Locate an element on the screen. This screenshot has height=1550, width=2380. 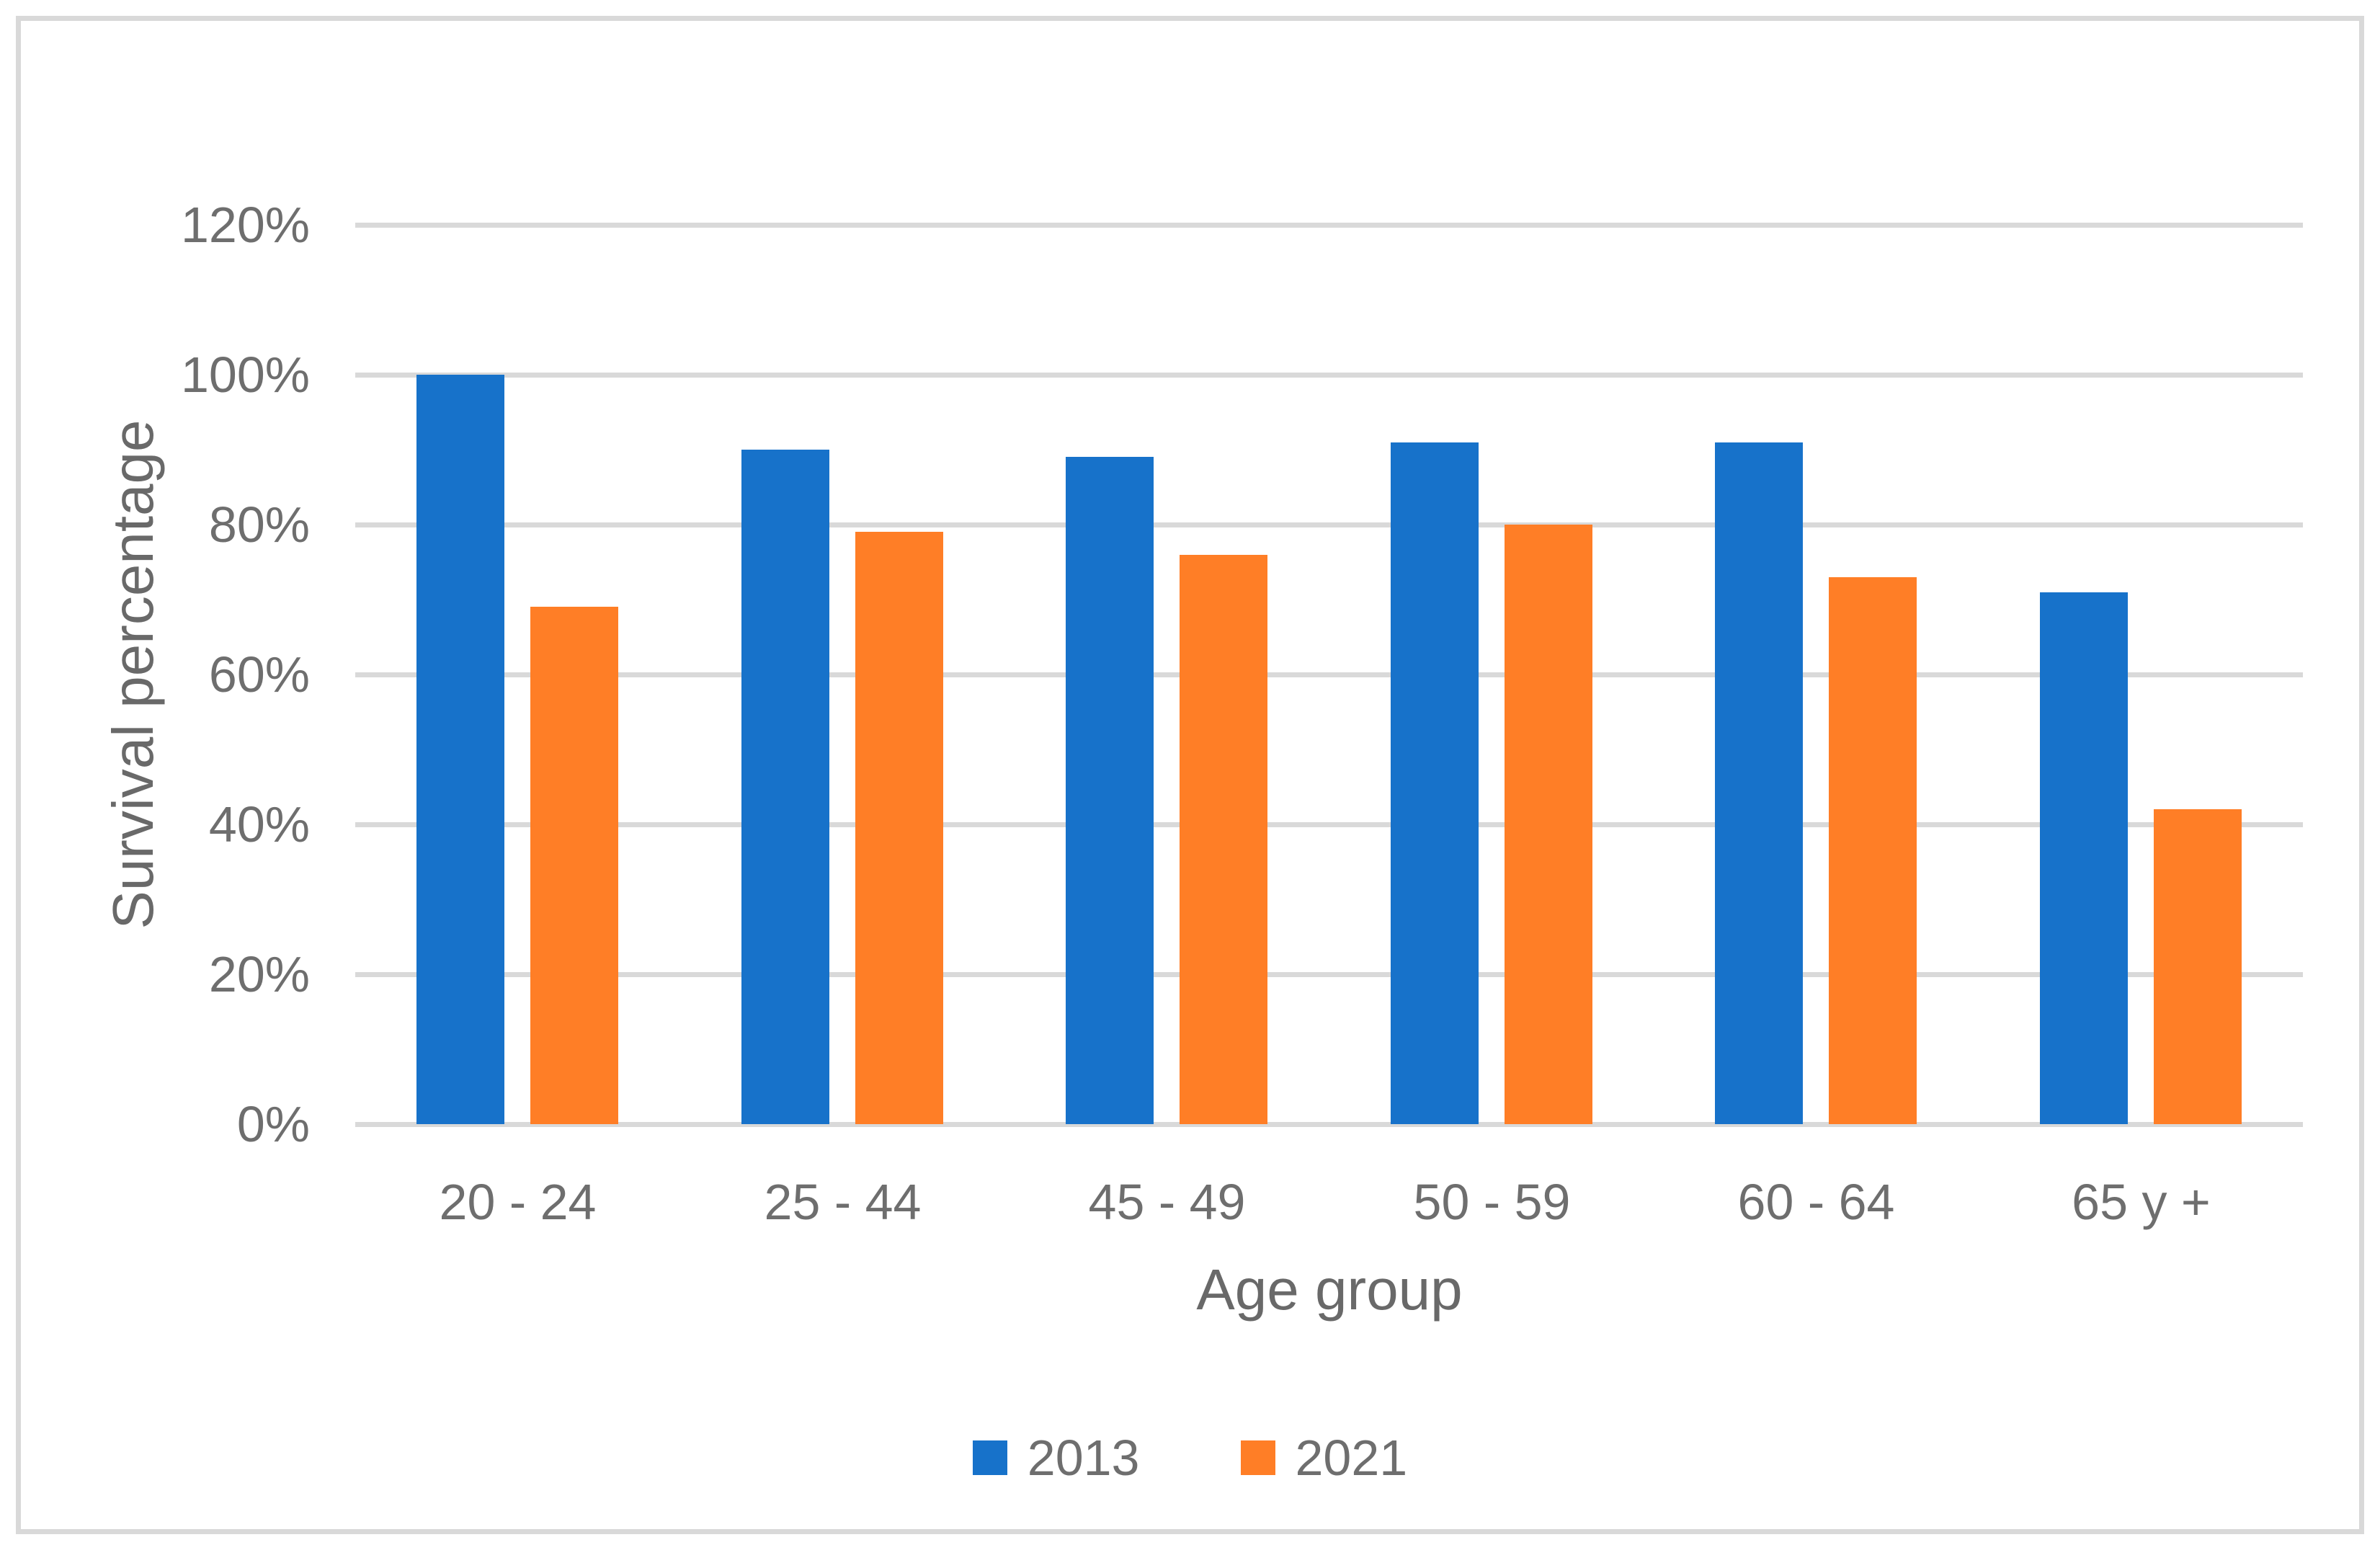
x-tick-label-0: 20 - 24 is located at coordinates (518, 1202).